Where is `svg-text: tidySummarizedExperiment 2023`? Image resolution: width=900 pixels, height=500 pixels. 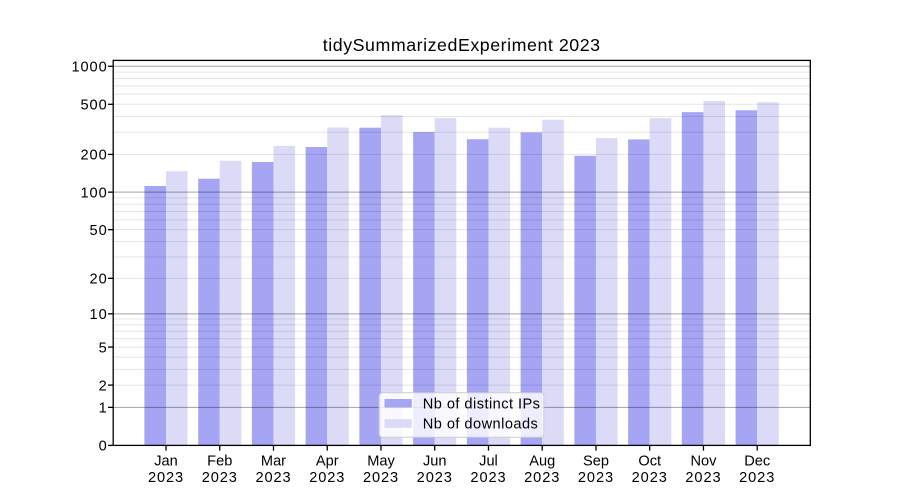
svg-text: tidySummarizedExperiment 2023 is located at coordinates (462, 45).